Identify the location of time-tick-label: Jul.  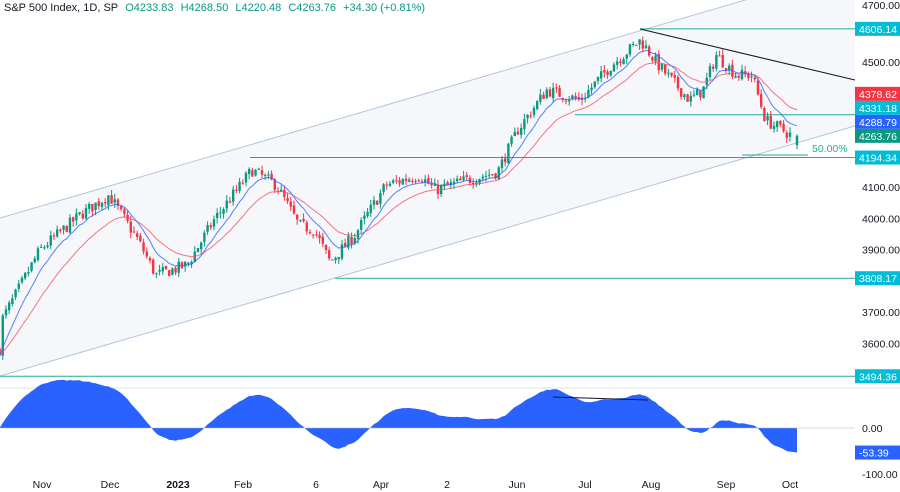
(584, 485).